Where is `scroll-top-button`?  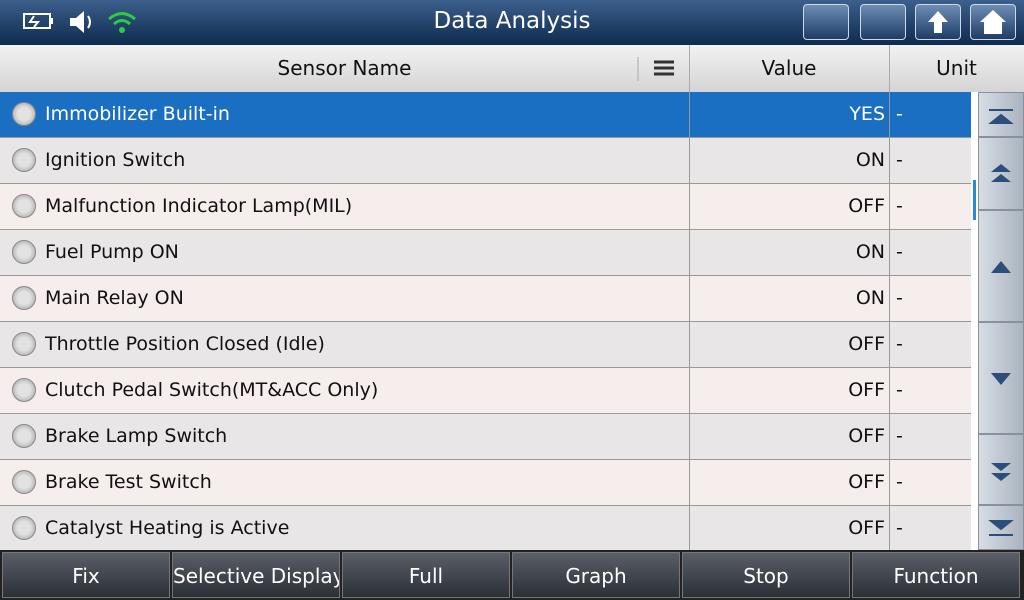
scroll-top-button is located at coordinates (1001, 114).